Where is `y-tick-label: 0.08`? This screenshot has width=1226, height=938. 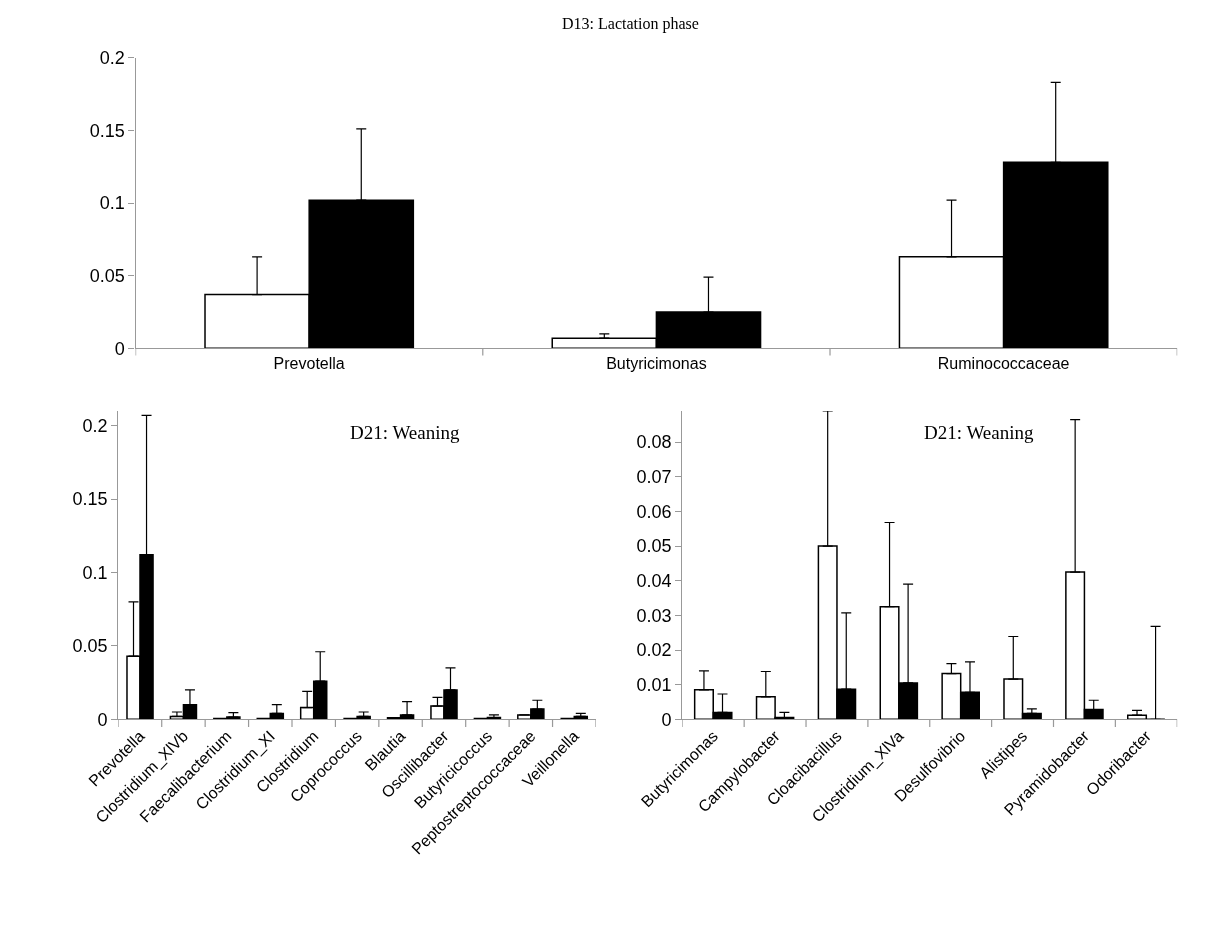 y-tick-label: 0.08 is located at coordinates (654, 442).